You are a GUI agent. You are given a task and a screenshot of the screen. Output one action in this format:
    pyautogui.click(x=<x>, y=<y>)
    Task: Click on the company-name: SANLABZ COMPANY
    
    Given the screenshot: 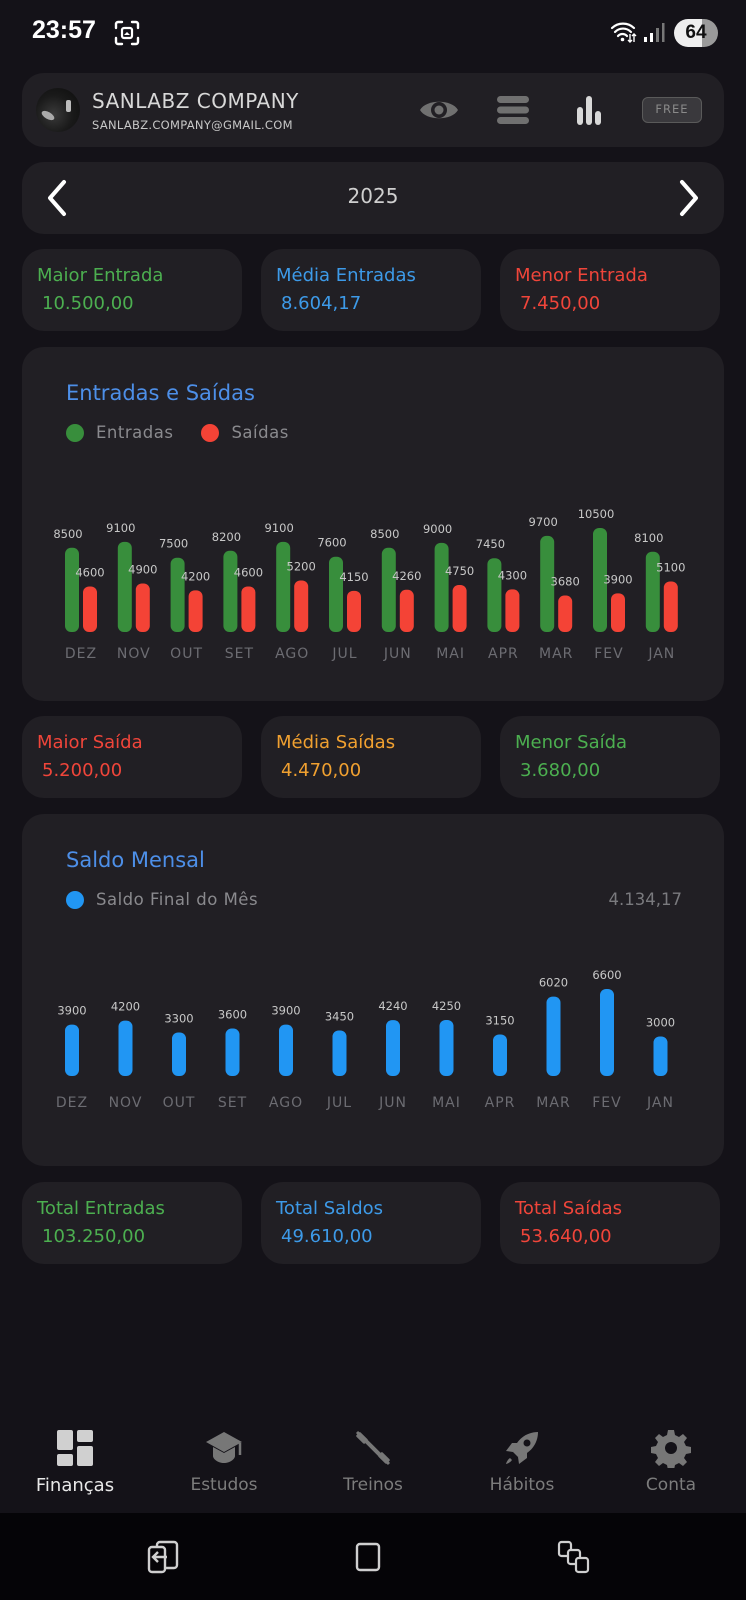 What is the action you would take?
    pyautogui.click(x=195, y=101)
    